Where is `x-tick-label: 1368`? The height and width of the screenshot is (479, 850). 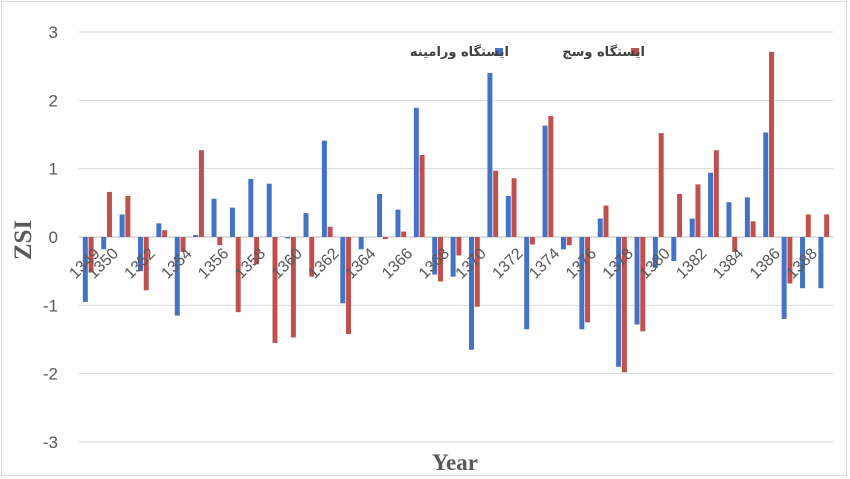
x-tick-label: 1368 is located at coordinates (434, 263).